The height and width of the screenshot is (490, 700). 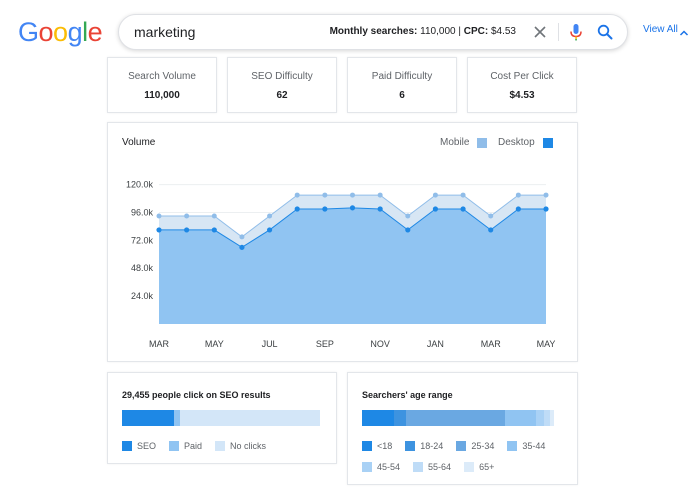 What do you see at coordinates (385, 446) in the screenshot?
I see `legend-label: <18` at bounding box center [385, 446].